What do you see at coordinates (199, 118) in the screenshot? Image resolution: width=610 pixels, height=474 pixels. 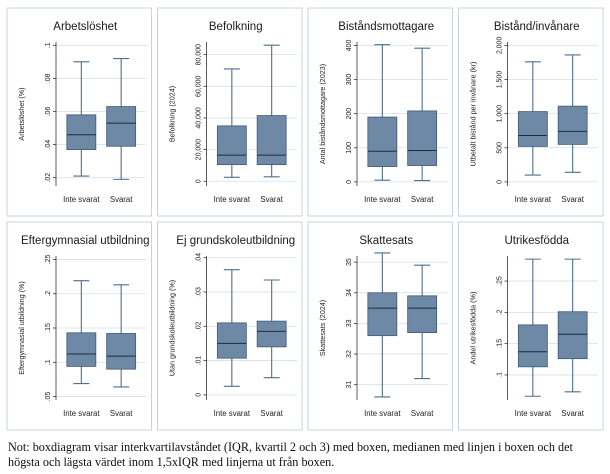 I see `y-tick-label: 40,000` at bounding box center [199, 118].